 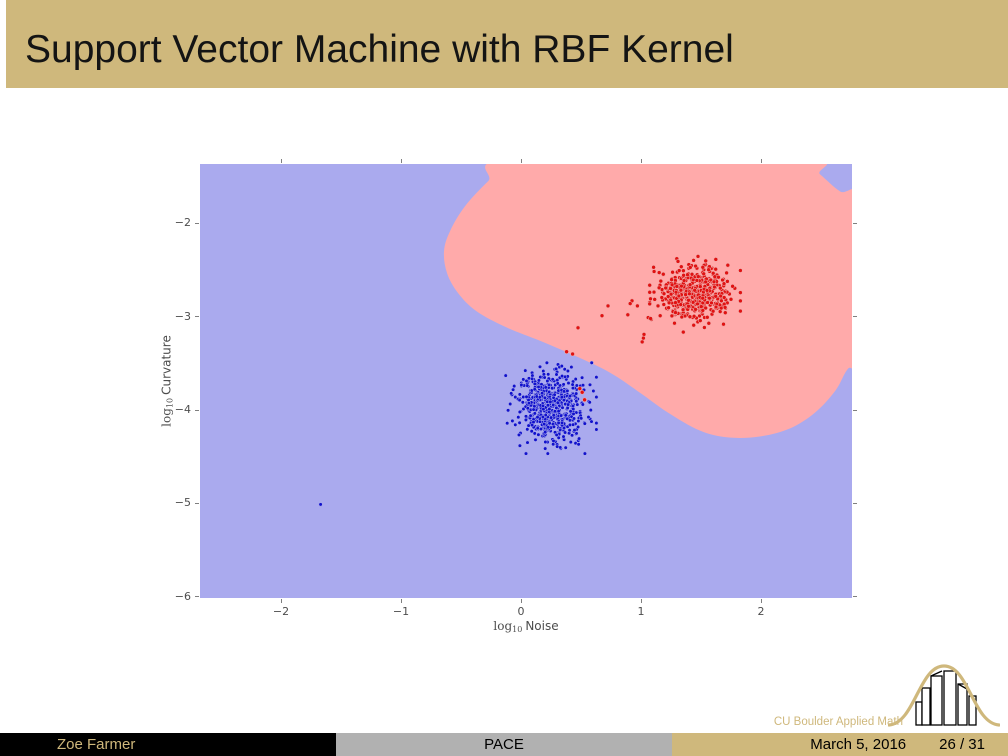 I want to click on x-tick-label: 2, so click(x=761, y=611).